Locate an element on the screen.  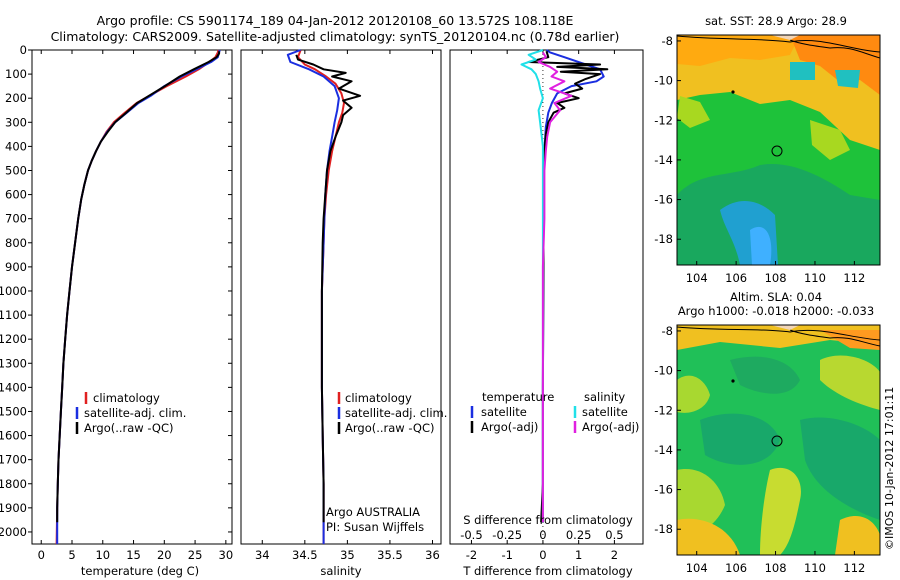
map-lat-label: -14 is located at coordinates (663, 450).